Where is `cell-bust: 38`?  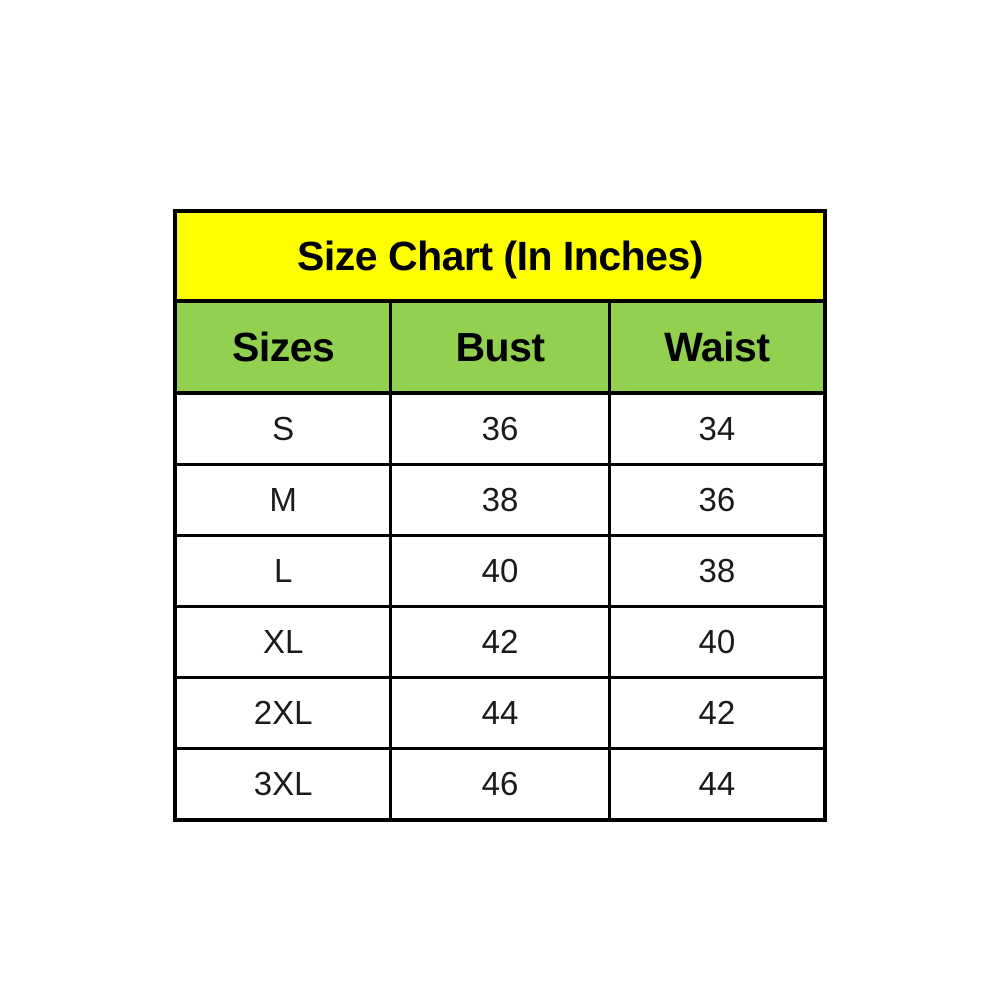
cell-bust: 38 is located at coordinates (500, 500).